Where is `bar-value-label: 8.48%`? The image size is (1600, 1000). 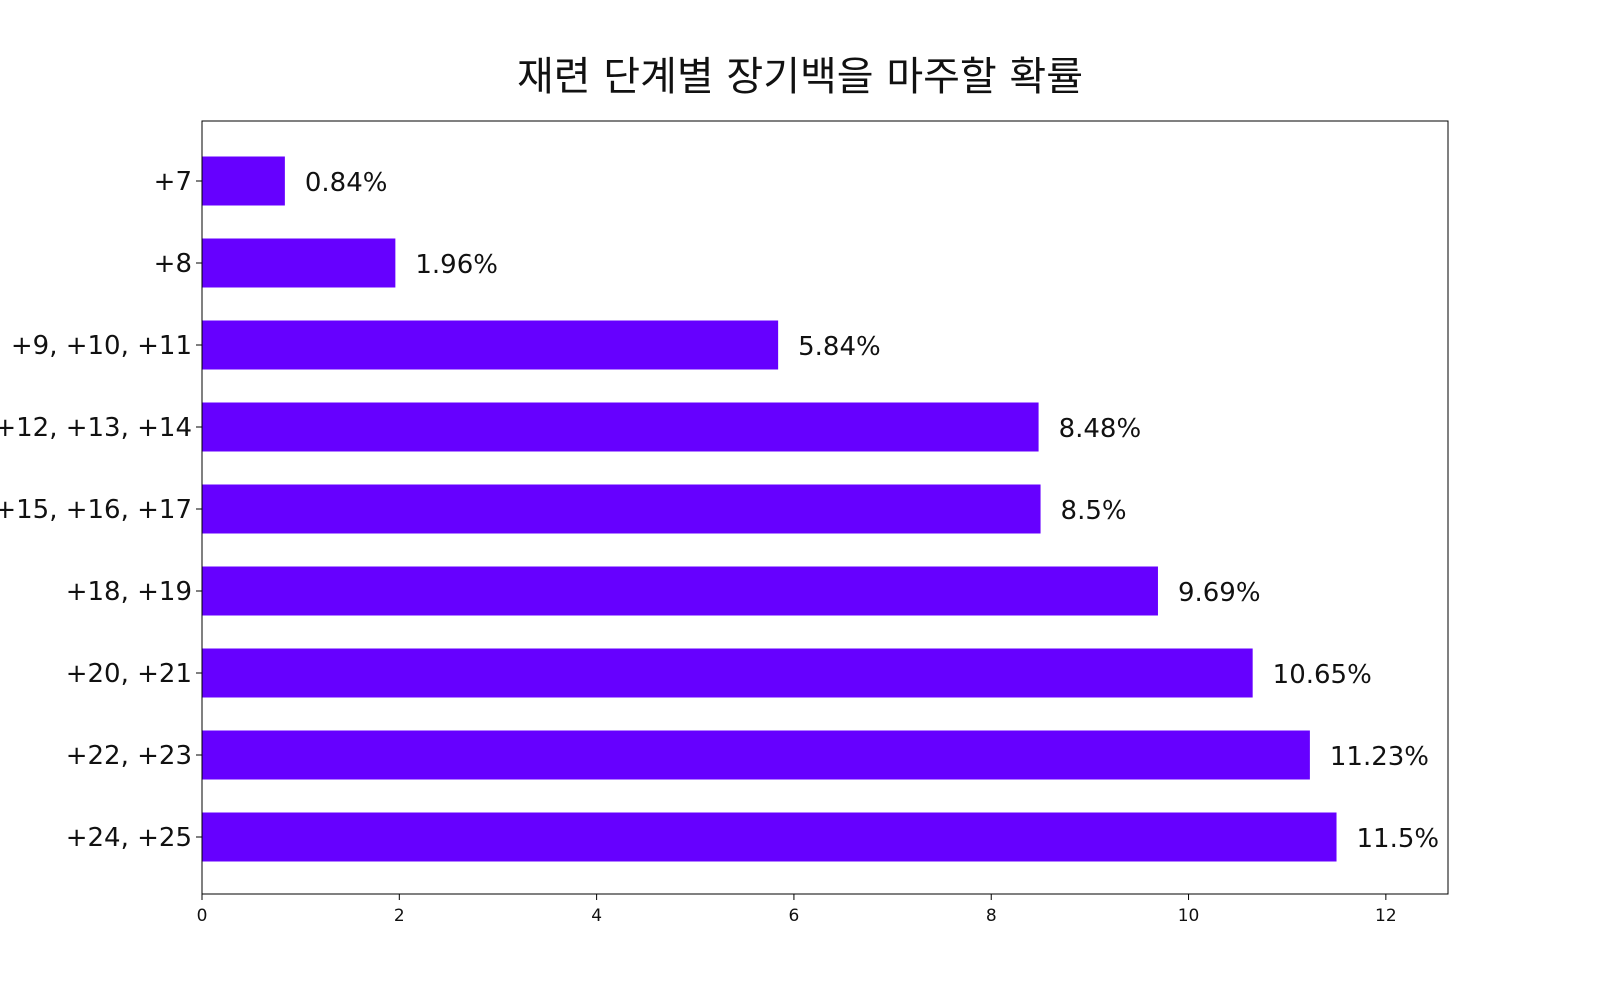 bar-value-label: 8.48% is located at coordinates (1100, 429).